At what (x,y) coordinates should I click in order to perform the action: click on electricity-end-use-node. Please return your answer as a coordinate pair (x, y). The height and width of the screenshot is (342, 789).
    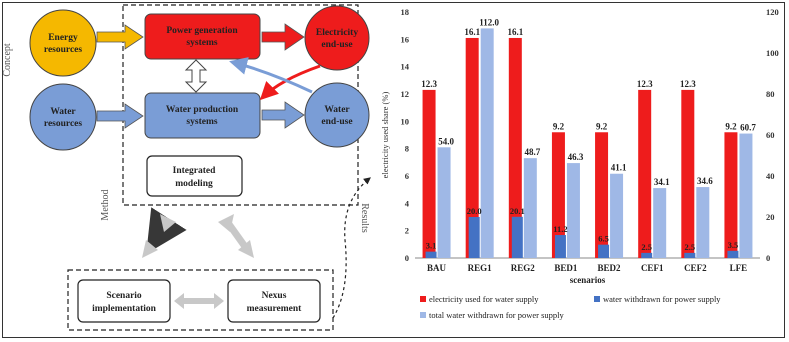
    Looking at the image, I should click on (337, 38).